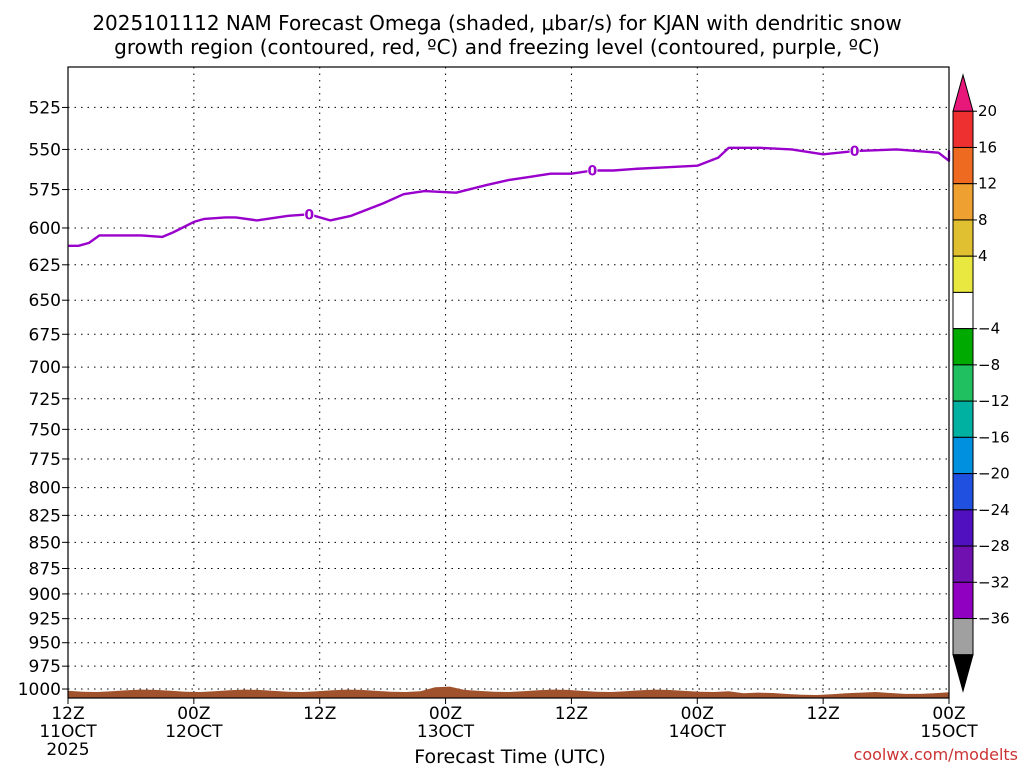 This screenshot has width=1024, height=768. Describe the element at coordinates (194, 732) in the screenshot. I see `x-tick-date: 12OCT` at that location.